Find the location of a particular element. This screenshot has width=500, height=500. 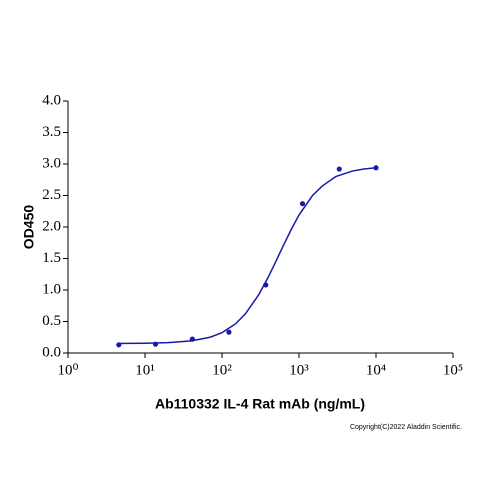

x-tick-label: 10⁰ is located at coordinates (67, 370).